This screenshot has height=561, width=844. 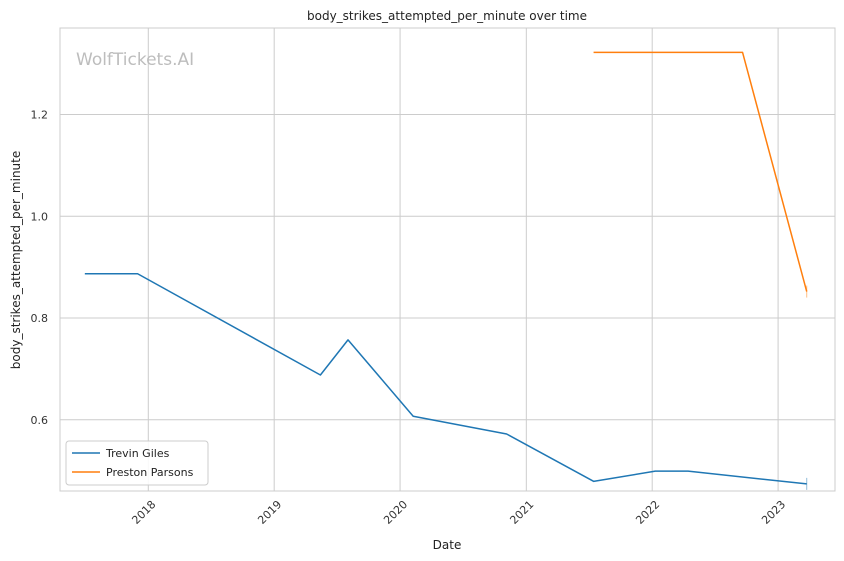 I want to click on legend: Trevin Giles Preston Parsons, so click(x=137, y=463).